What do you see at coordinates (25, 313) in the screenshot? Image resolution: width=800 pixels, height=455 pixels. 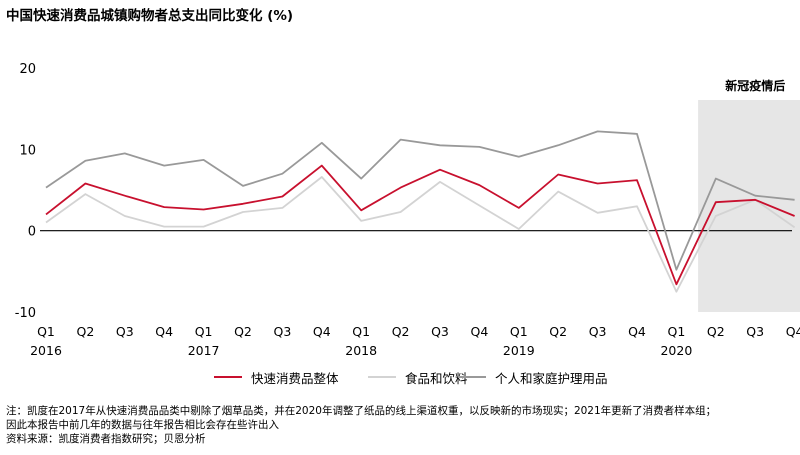 I see `y-tick-label: -10` at bounding box center [25, 313].